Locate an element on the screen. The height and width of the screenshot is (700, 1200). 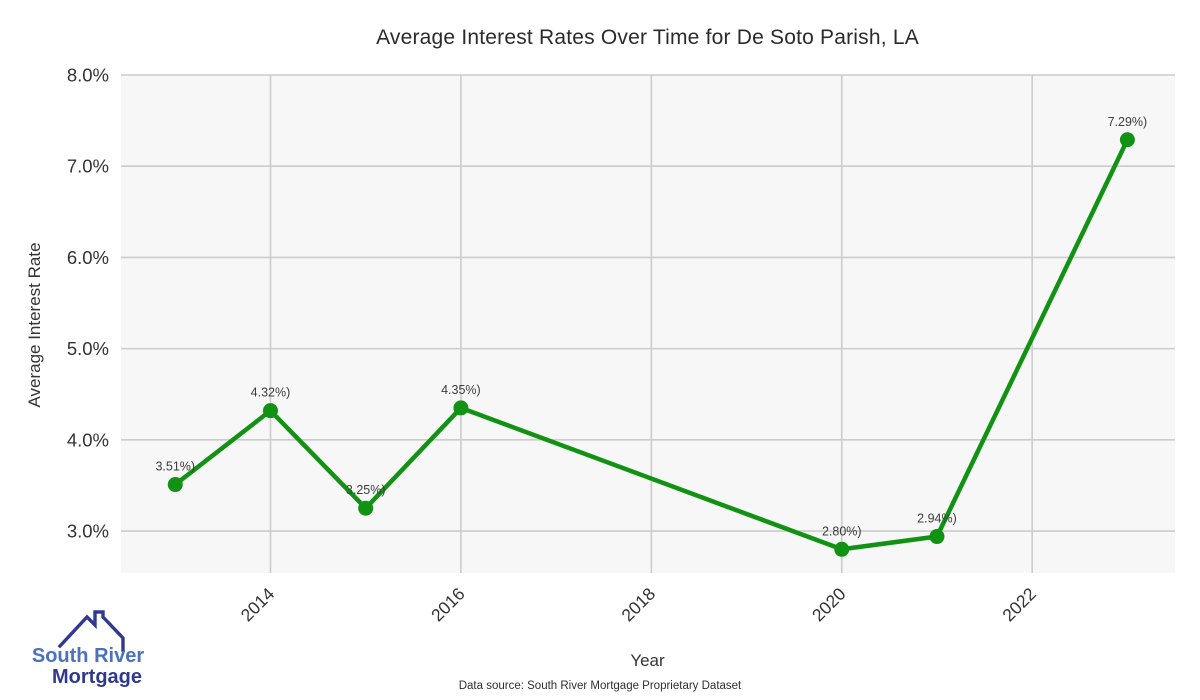
logo: South River Mortgage is located at coordinates (88, 649).